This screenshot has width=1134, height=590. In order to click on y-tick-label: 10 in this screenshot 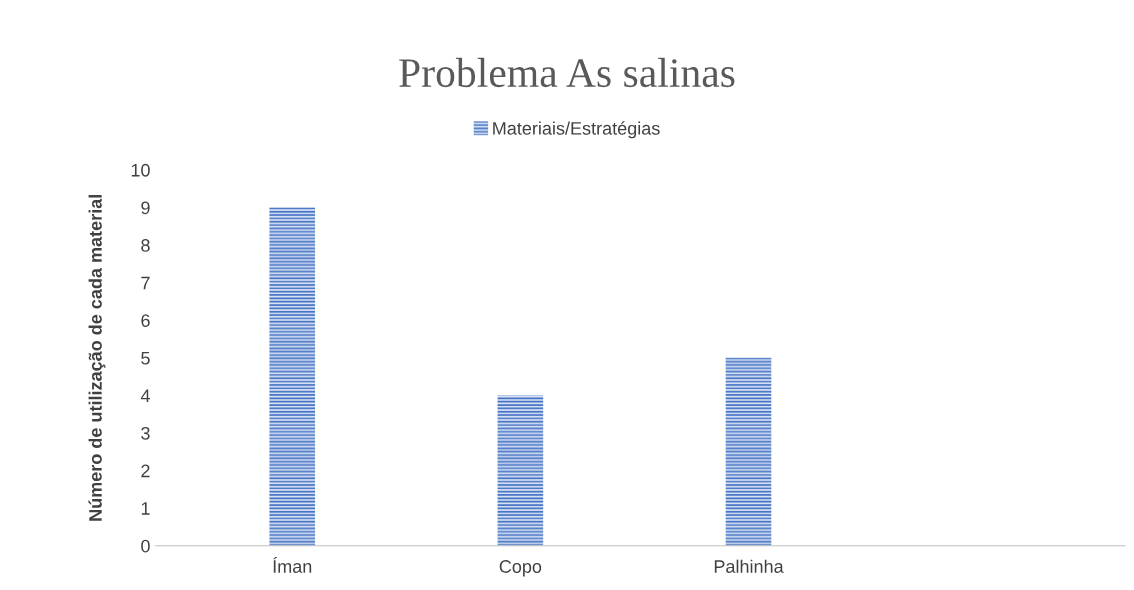, I will do `click(140, 170)`.